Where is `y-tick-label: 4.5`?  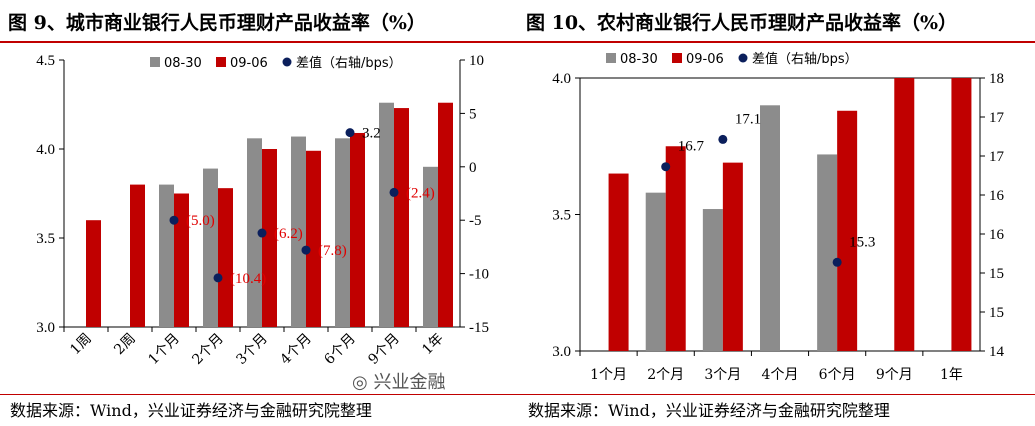 y-tick-label: 4.5 is located at coordinates (45, 61).